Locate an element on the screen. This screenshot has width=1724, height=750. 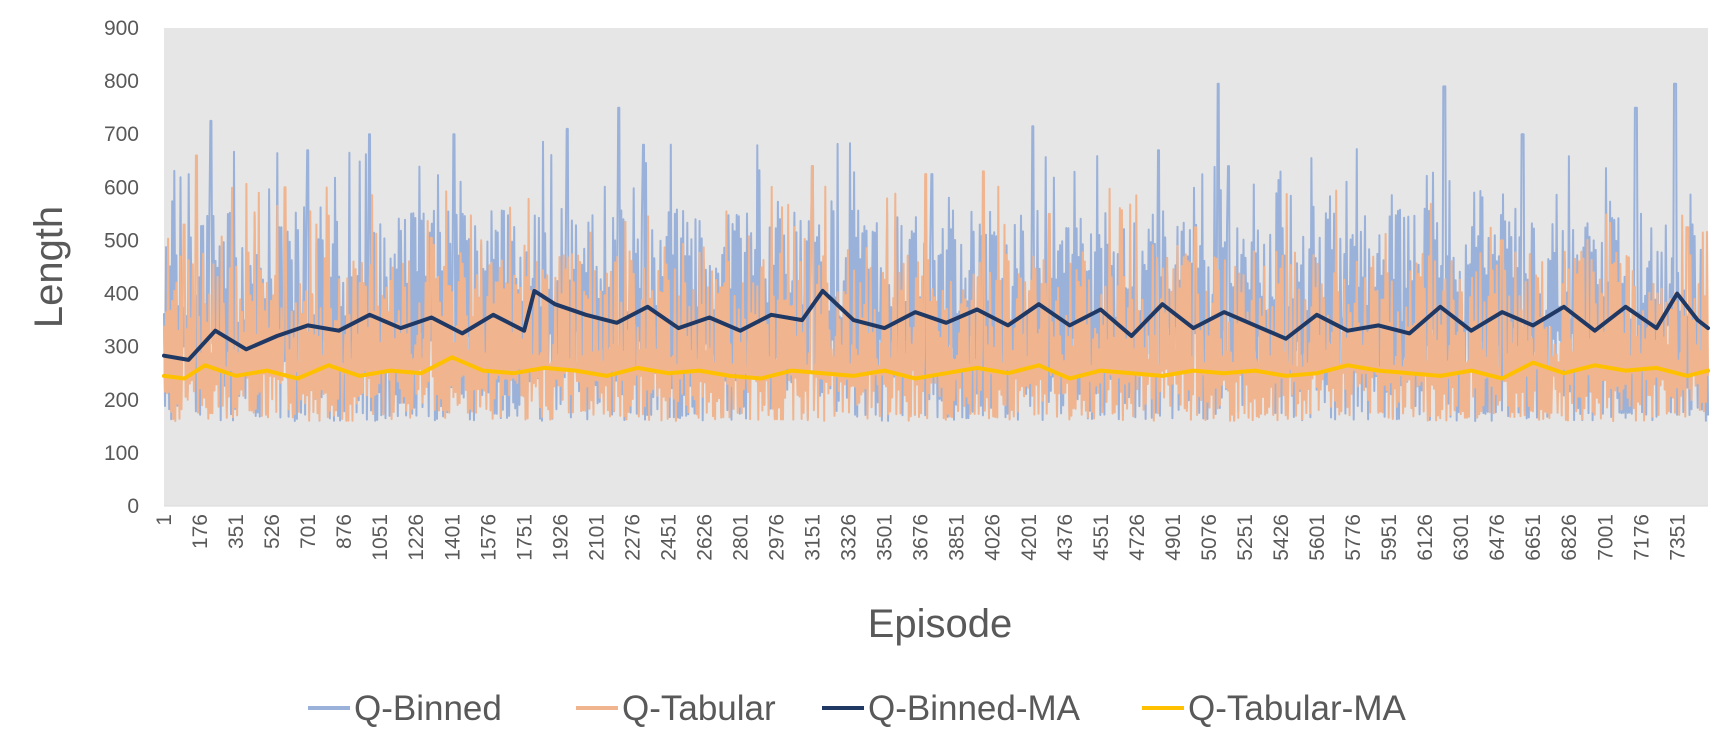
x-tick-label: 5426 is located at coordinates (1281, 537).